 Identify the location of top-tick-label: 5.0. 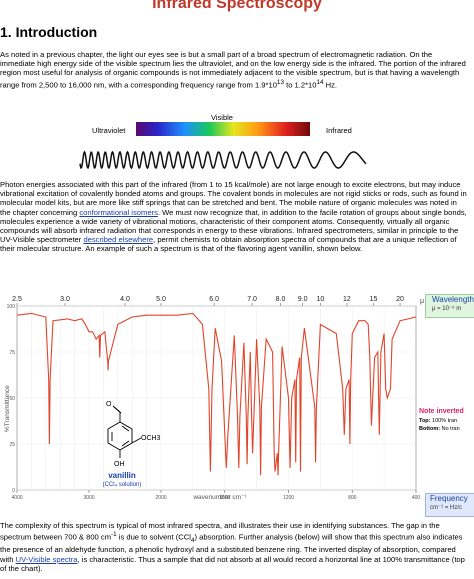
(161, 299).